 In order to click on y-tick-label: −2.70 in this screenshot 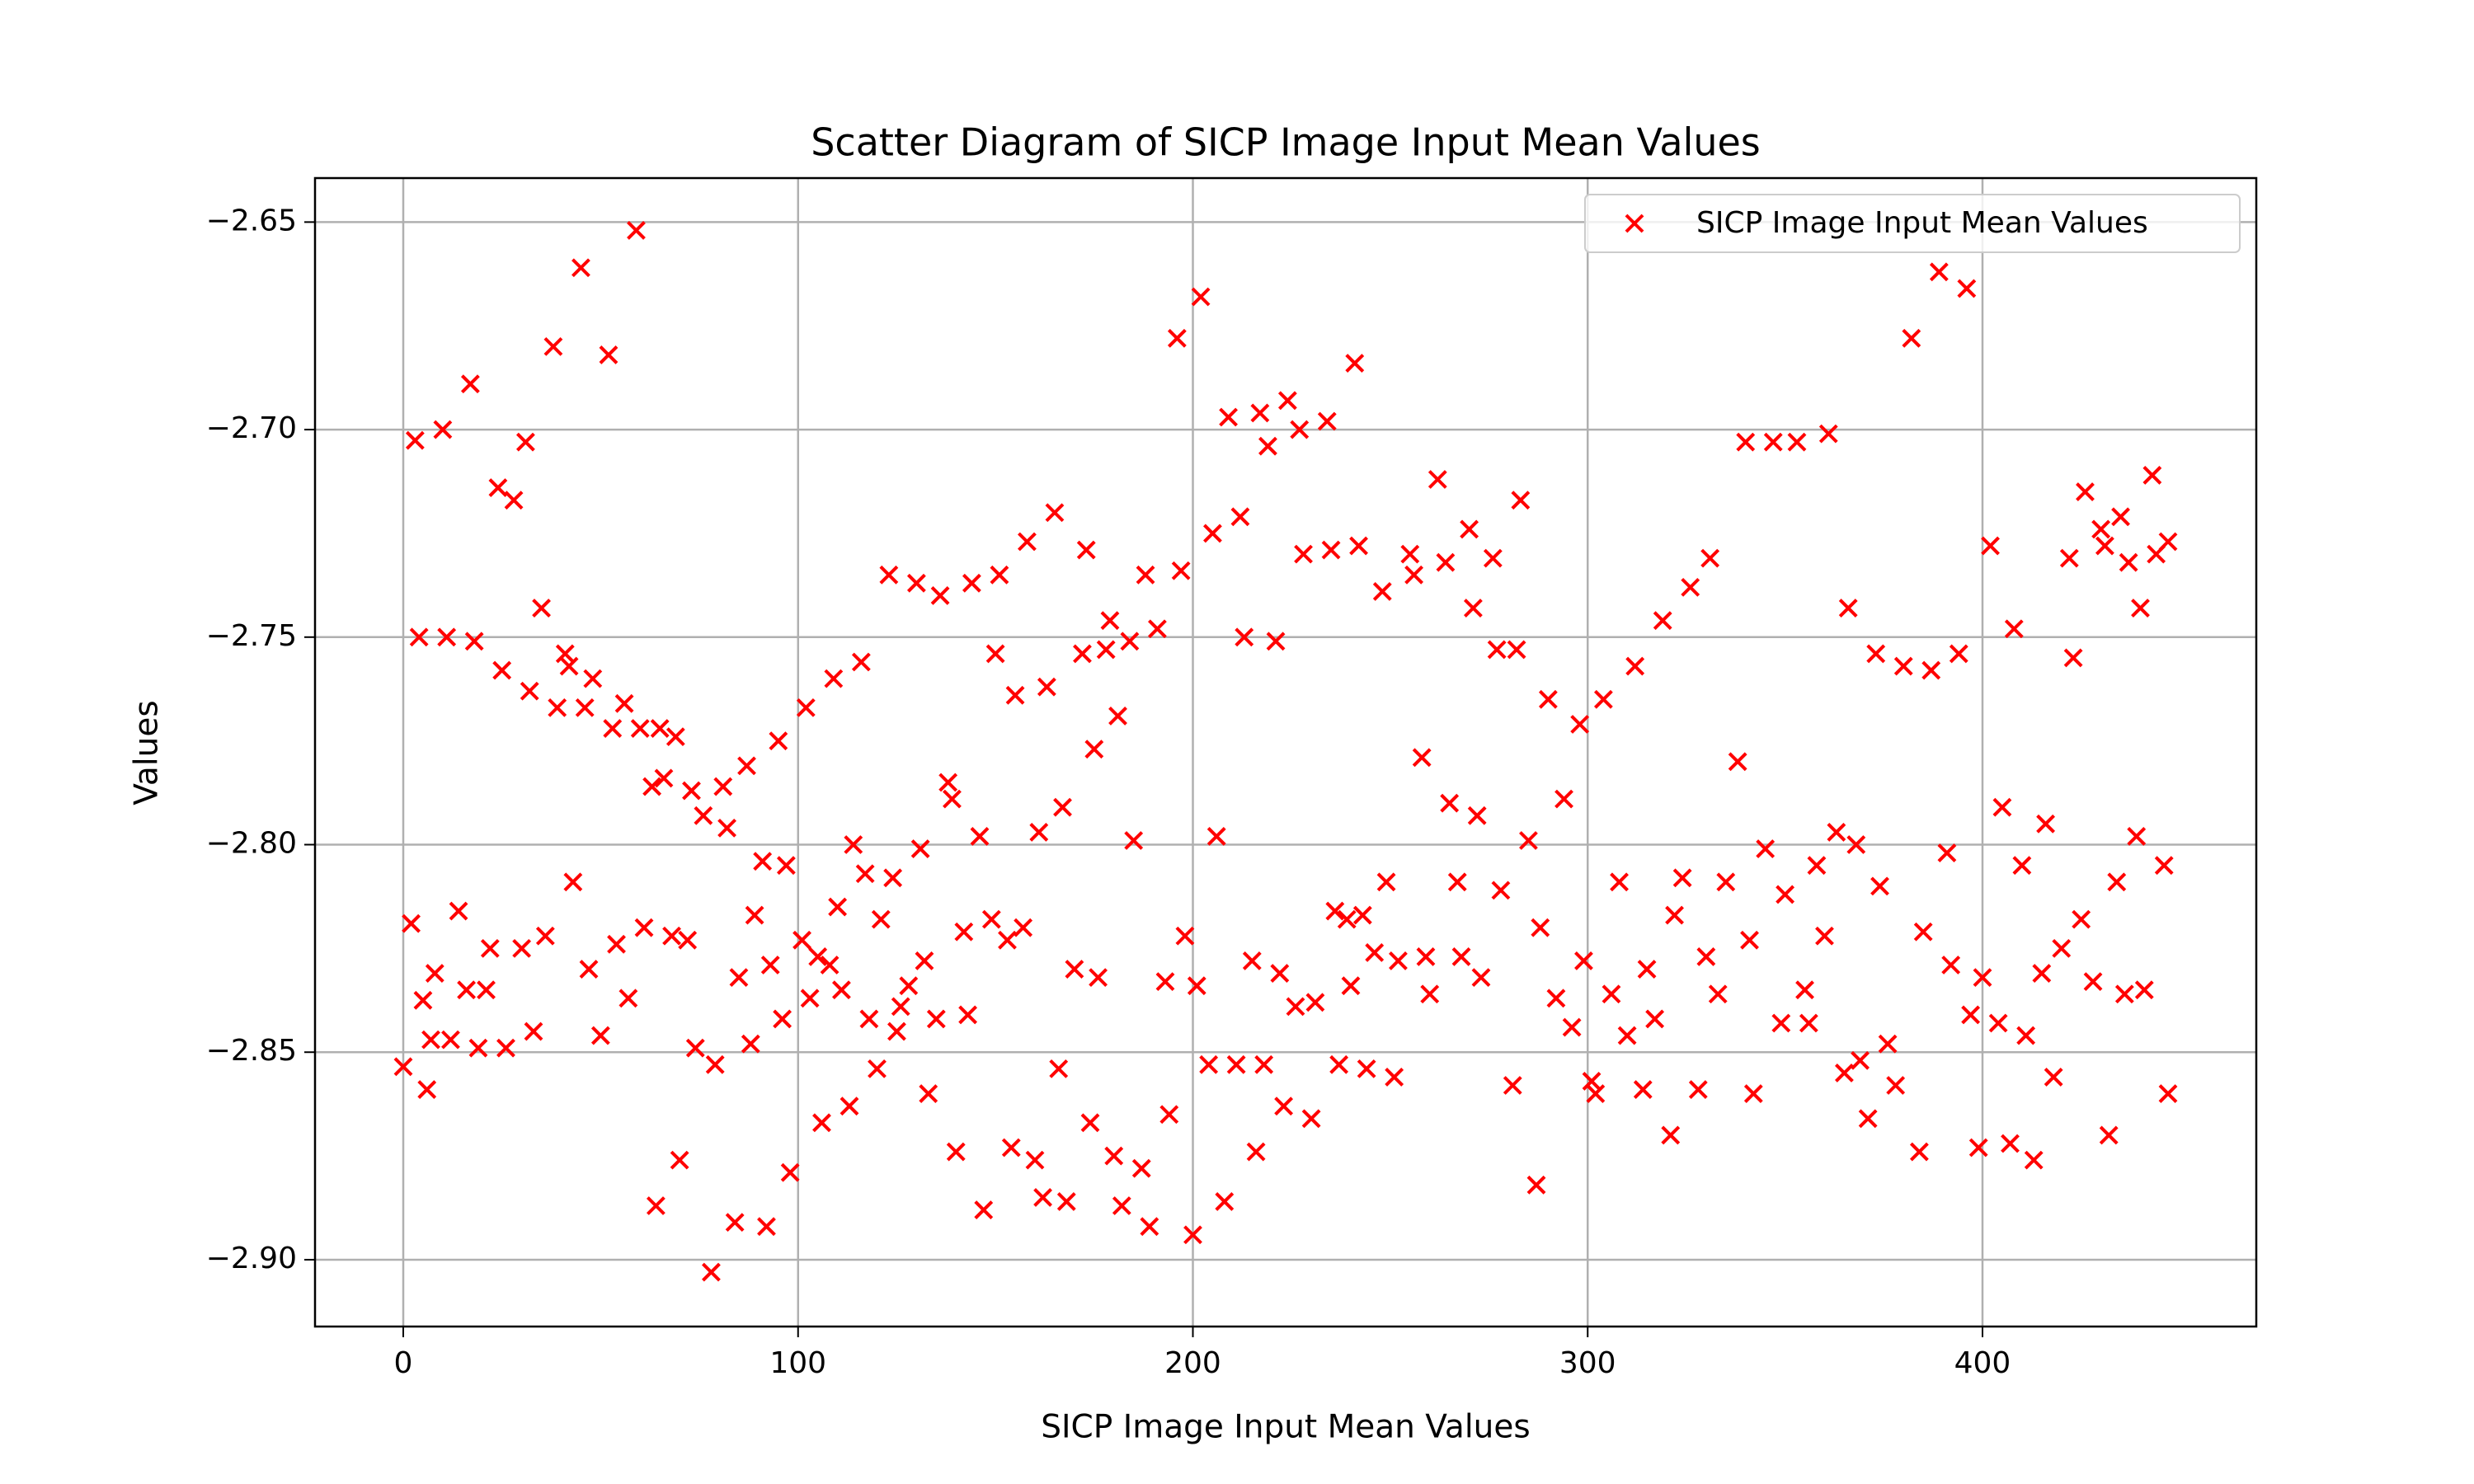, I will do `click(251, 428)`.